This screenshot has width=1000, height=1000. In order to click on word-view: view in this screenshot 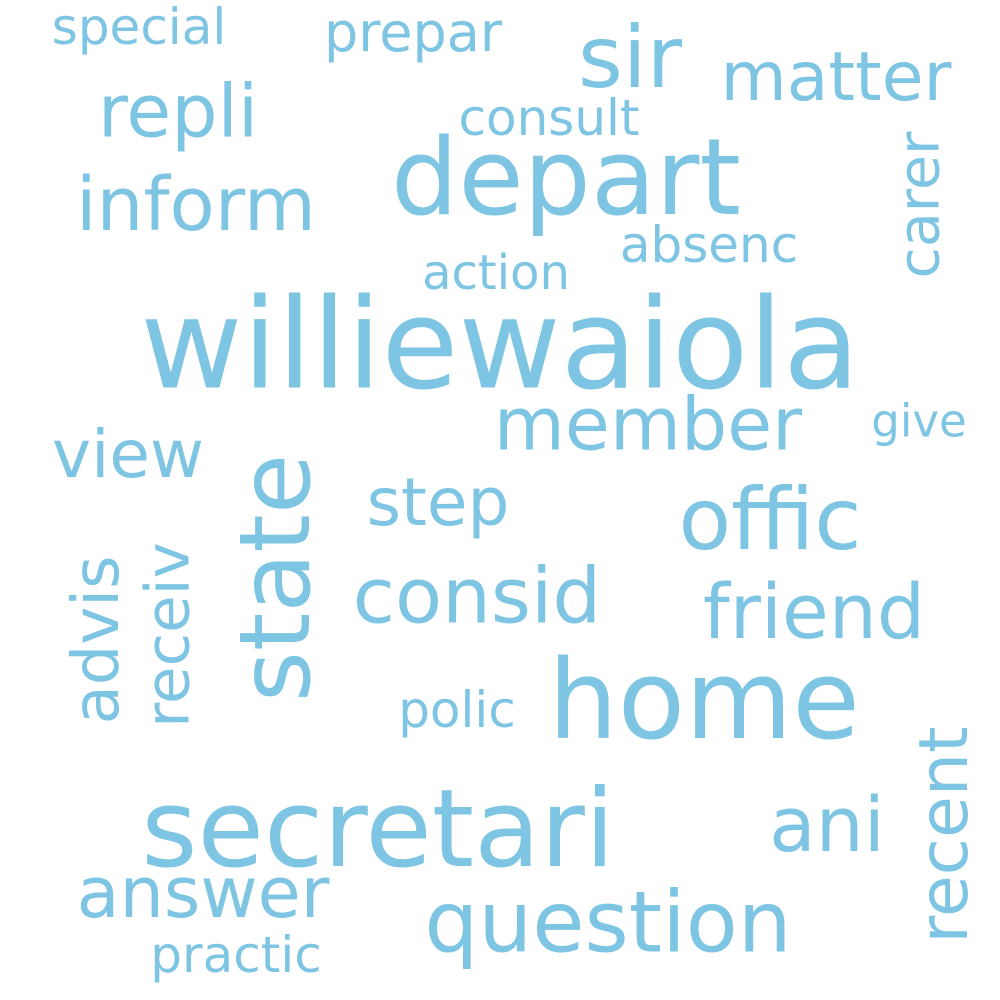, I will do `click(128, 454)`.